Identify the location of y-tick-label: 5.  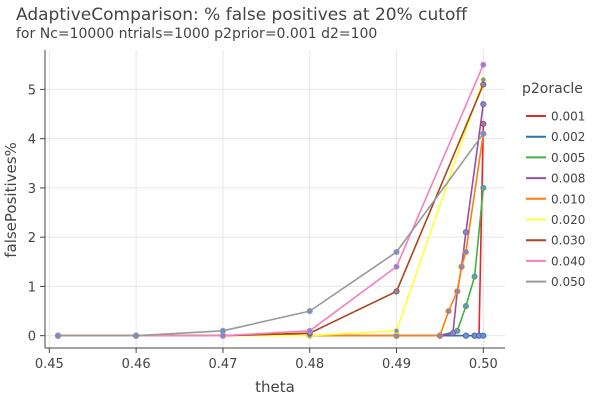
(32, 90).